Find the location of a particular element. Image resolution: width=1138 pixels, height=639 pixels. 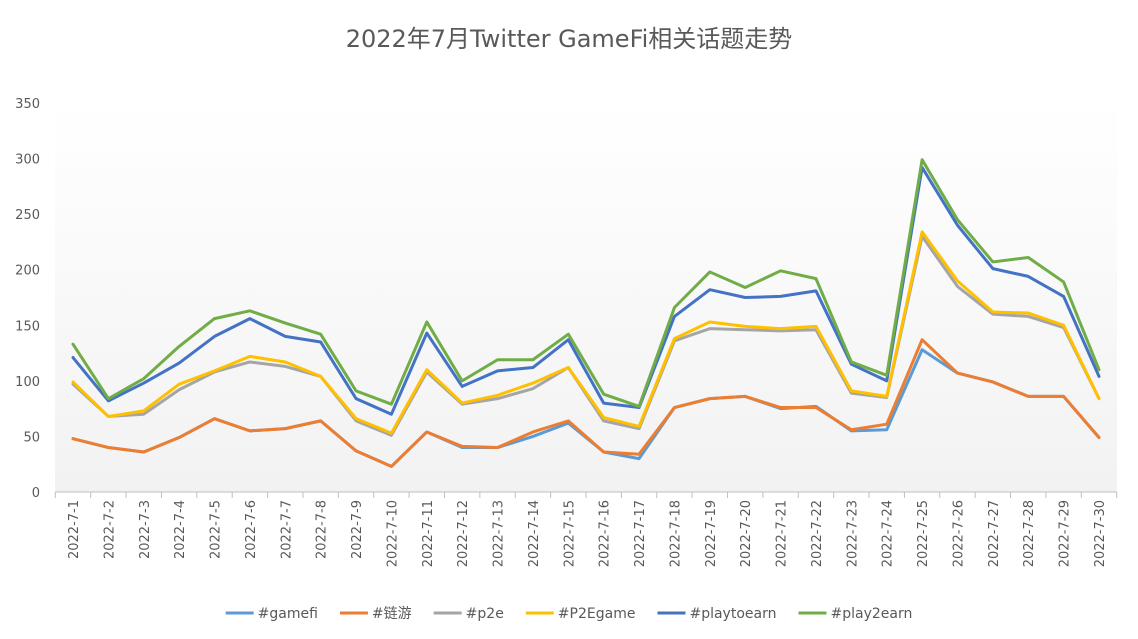

legend-label: #play2earn is located at coordinates (871, 614).